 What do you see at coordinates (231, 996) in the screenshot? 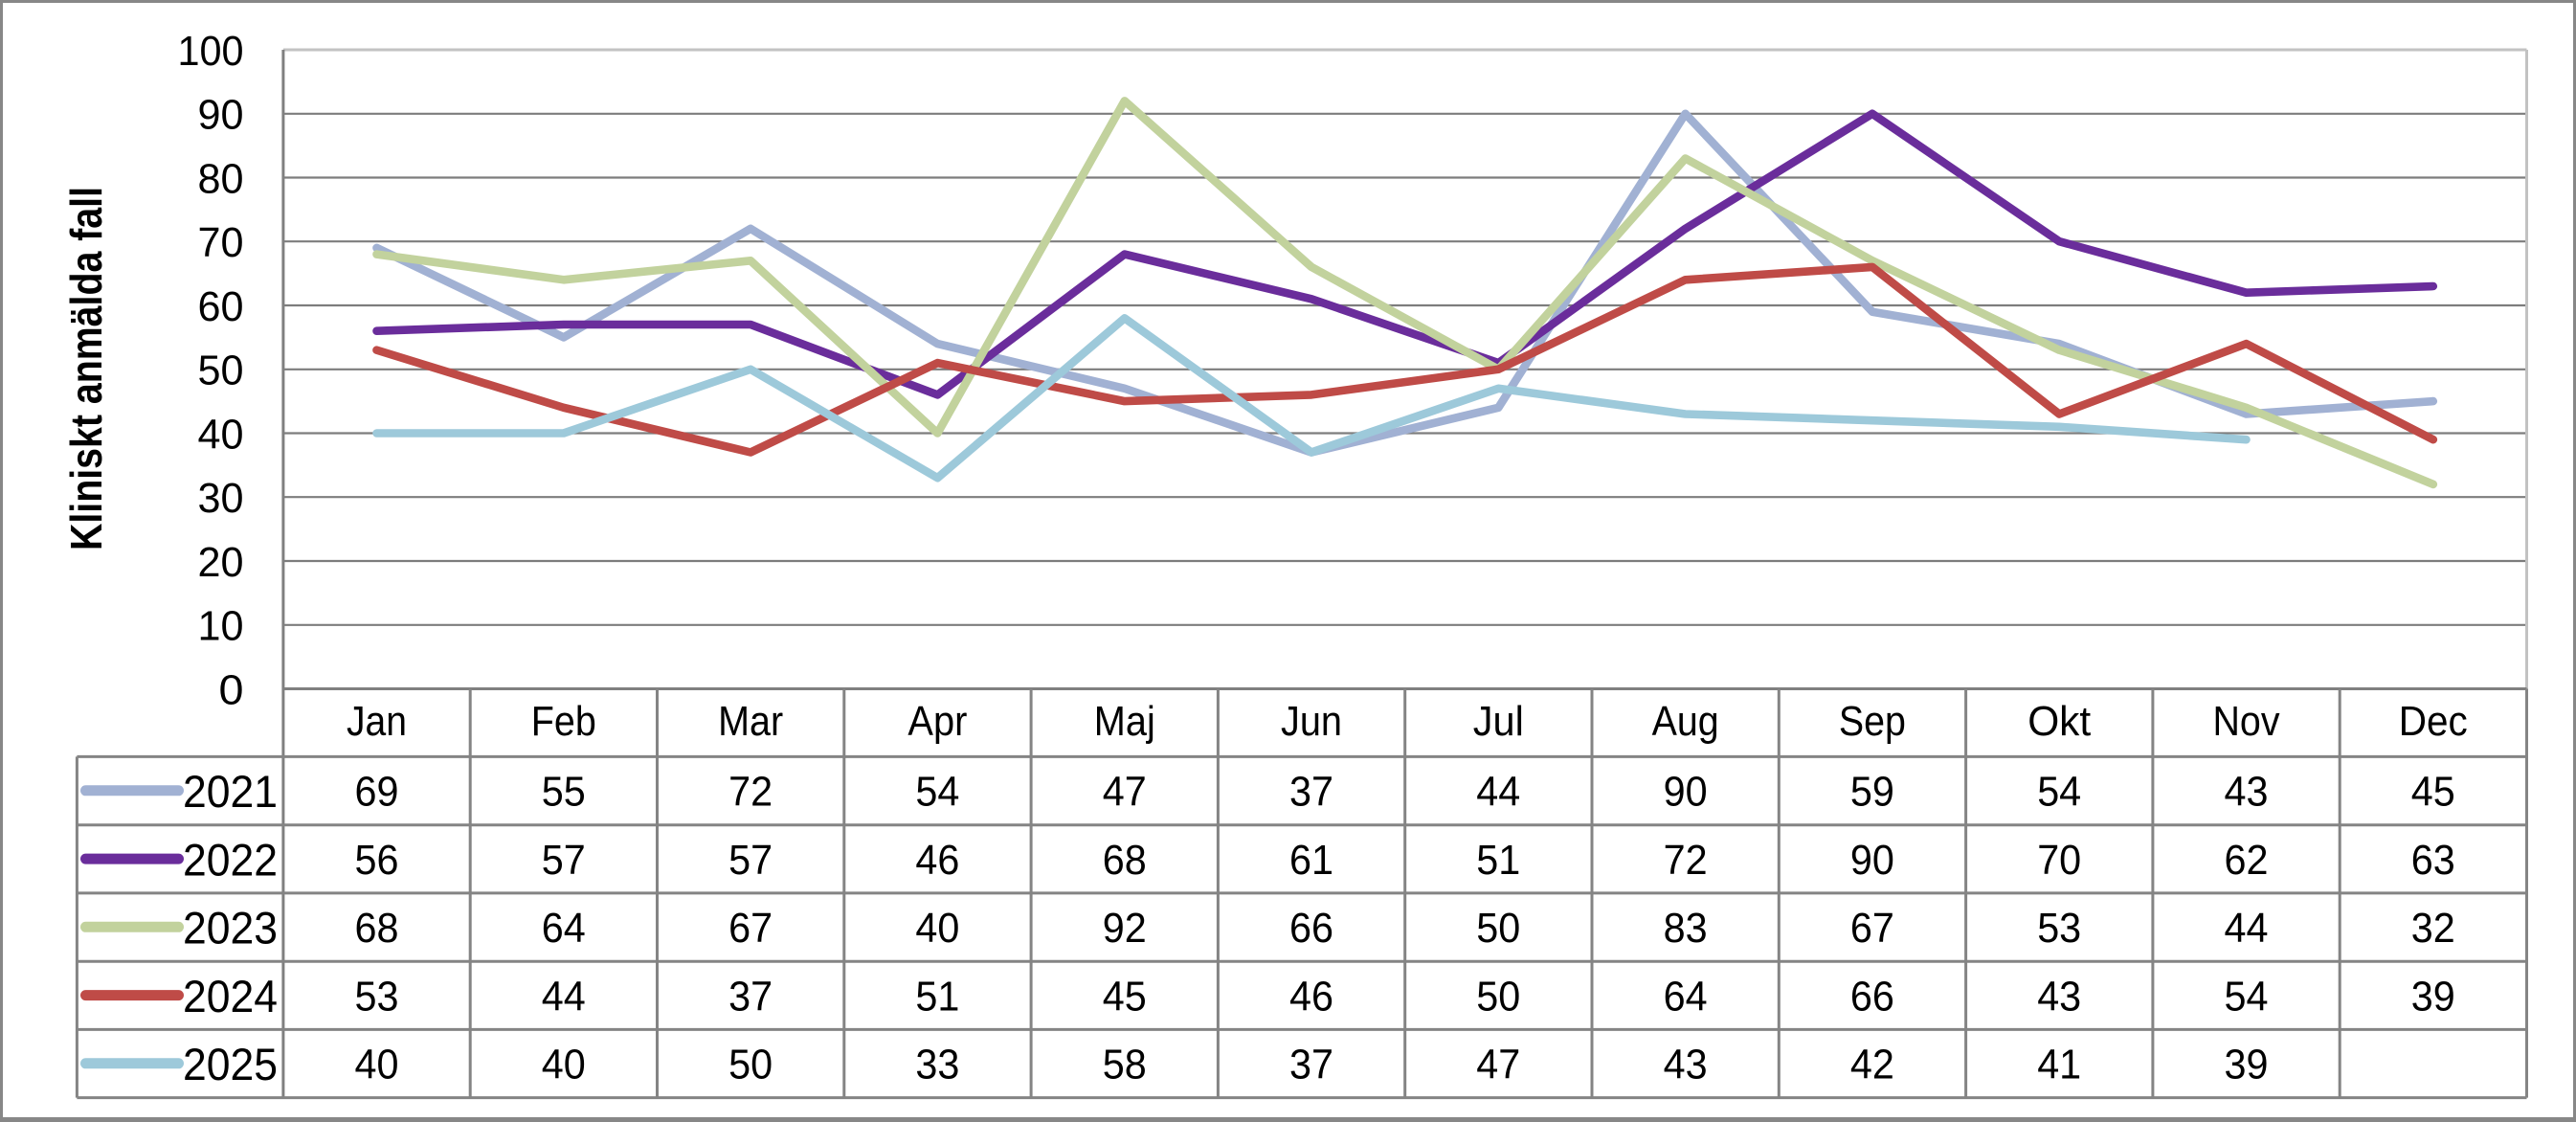
I see `svg-text: 2024` at bounding box center [231, 996].